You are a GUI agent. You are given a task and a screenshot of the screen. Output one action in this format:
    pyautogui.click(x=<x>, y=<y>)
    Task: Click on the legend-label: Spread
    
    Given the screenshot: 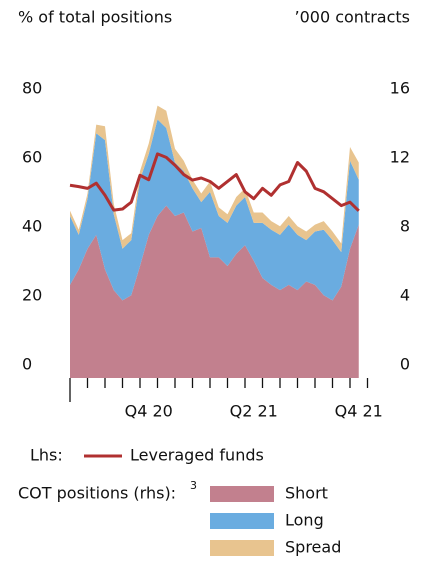 What is the action you would take?
    pyautogui.click(x=313, y=547)
    